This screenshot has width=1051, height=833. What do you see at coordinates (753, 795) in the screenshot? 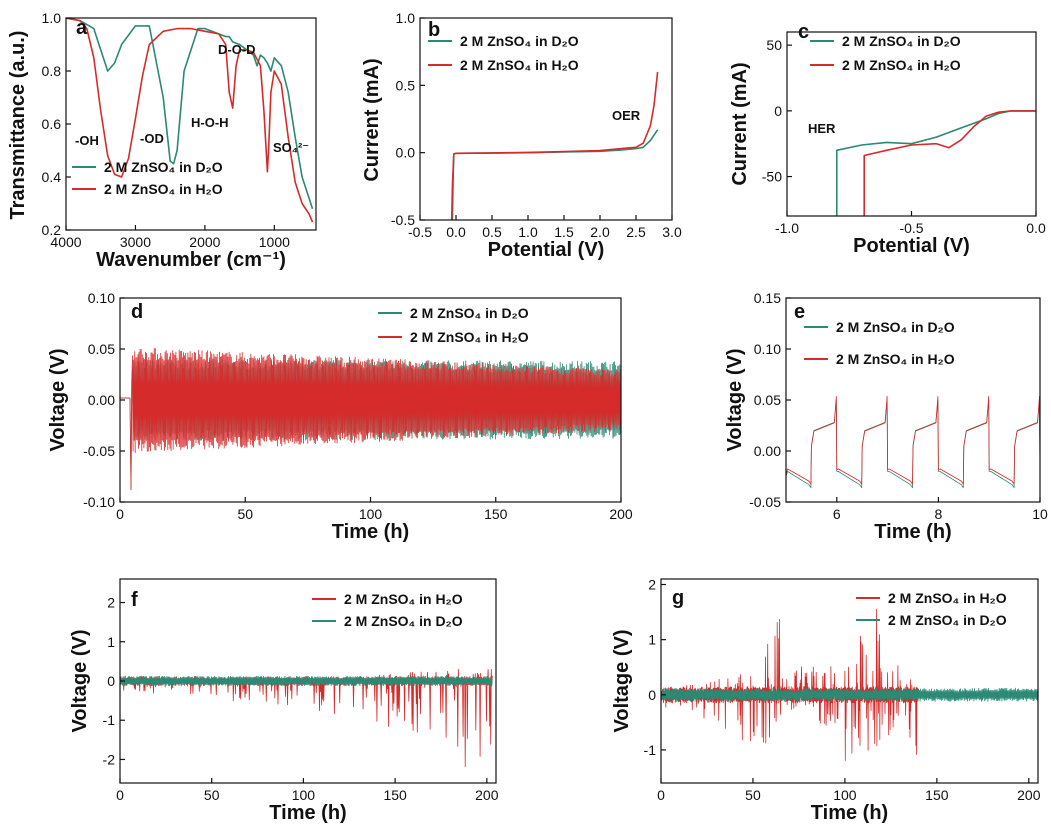
I see `x-tick-label-g: 50` at bounding box center [753, 795].